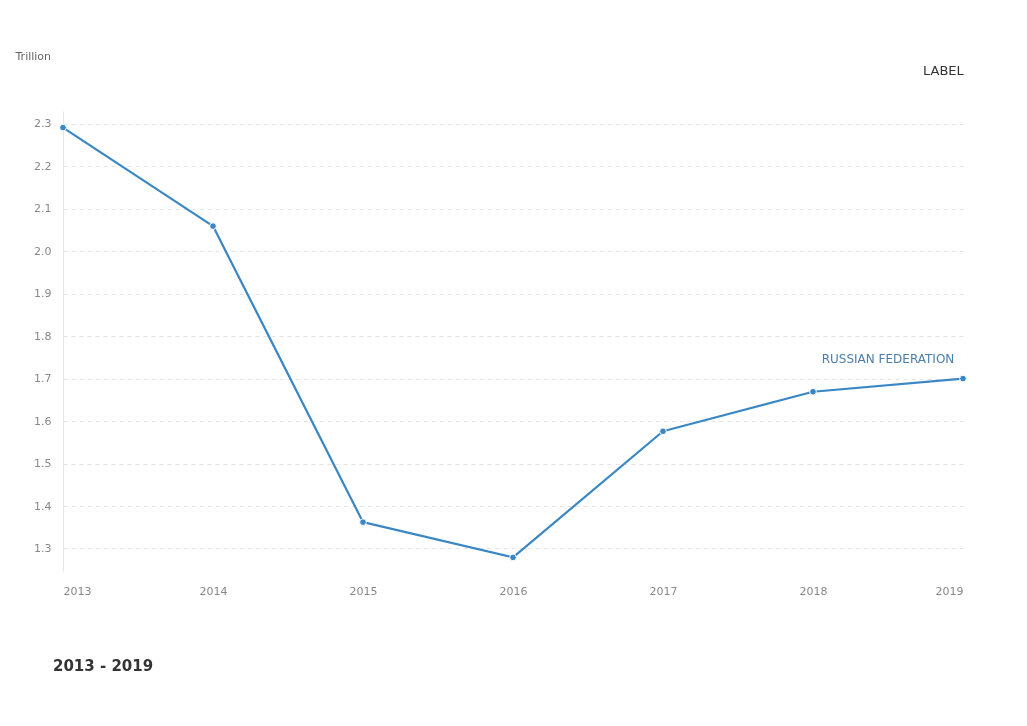 The height and width of the screenshot is (726, 1027). Describe the element at coordinates (43, 166) in the screenshot. I see `y-tick-label: 2.2` at that location.